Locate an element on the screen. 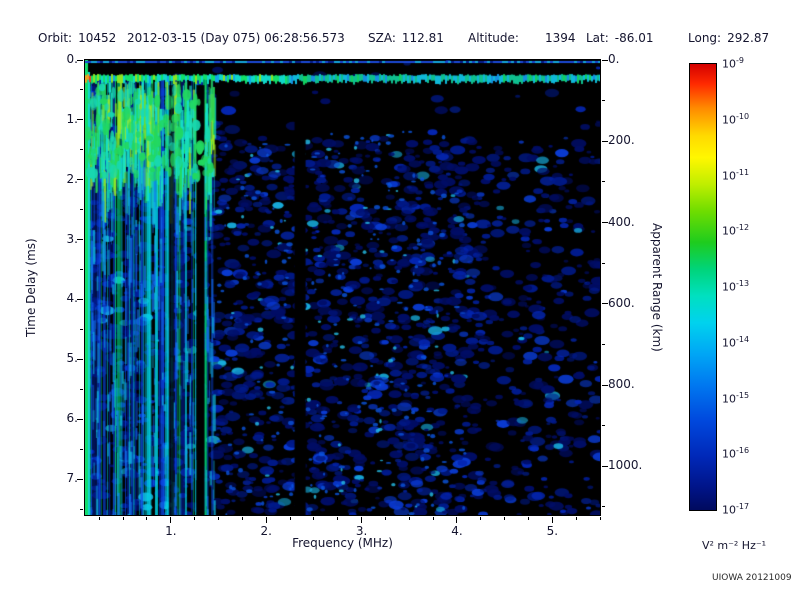 The image size is (800, 600). sza-value: 112.81 is located at coordinates (422, 38).